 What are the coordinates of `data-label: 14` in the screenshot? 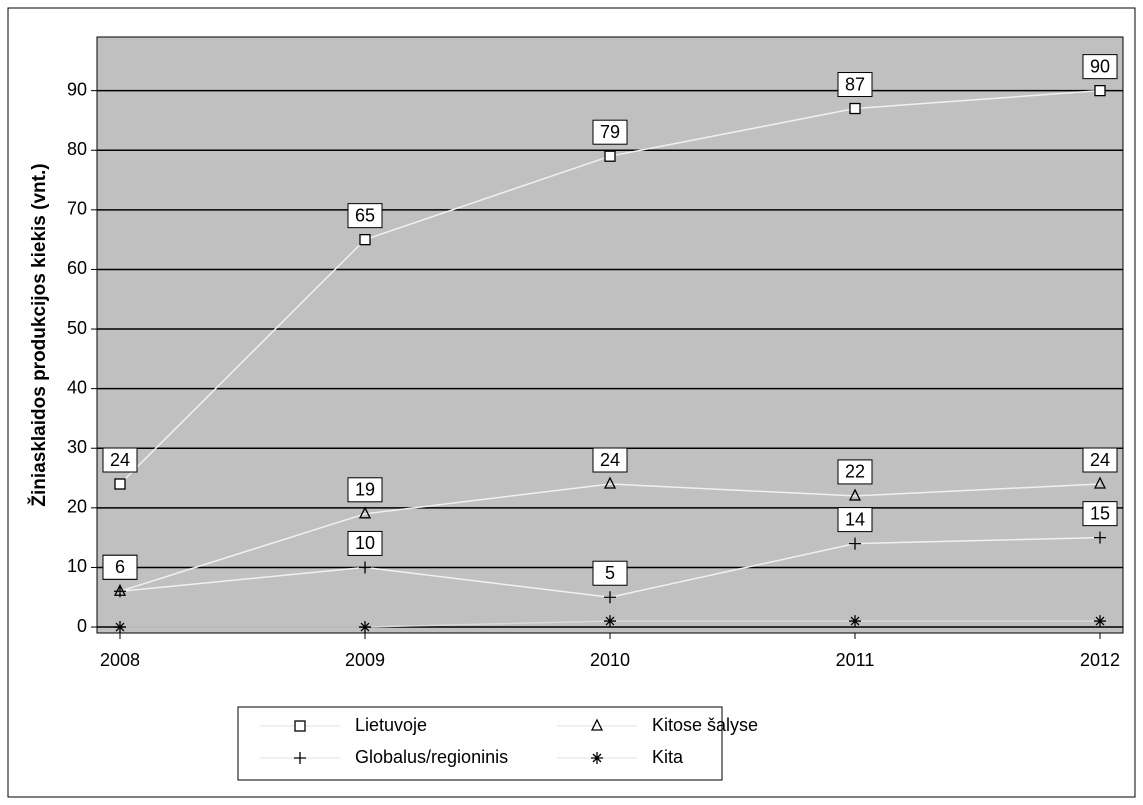 It's located at (855, 519).